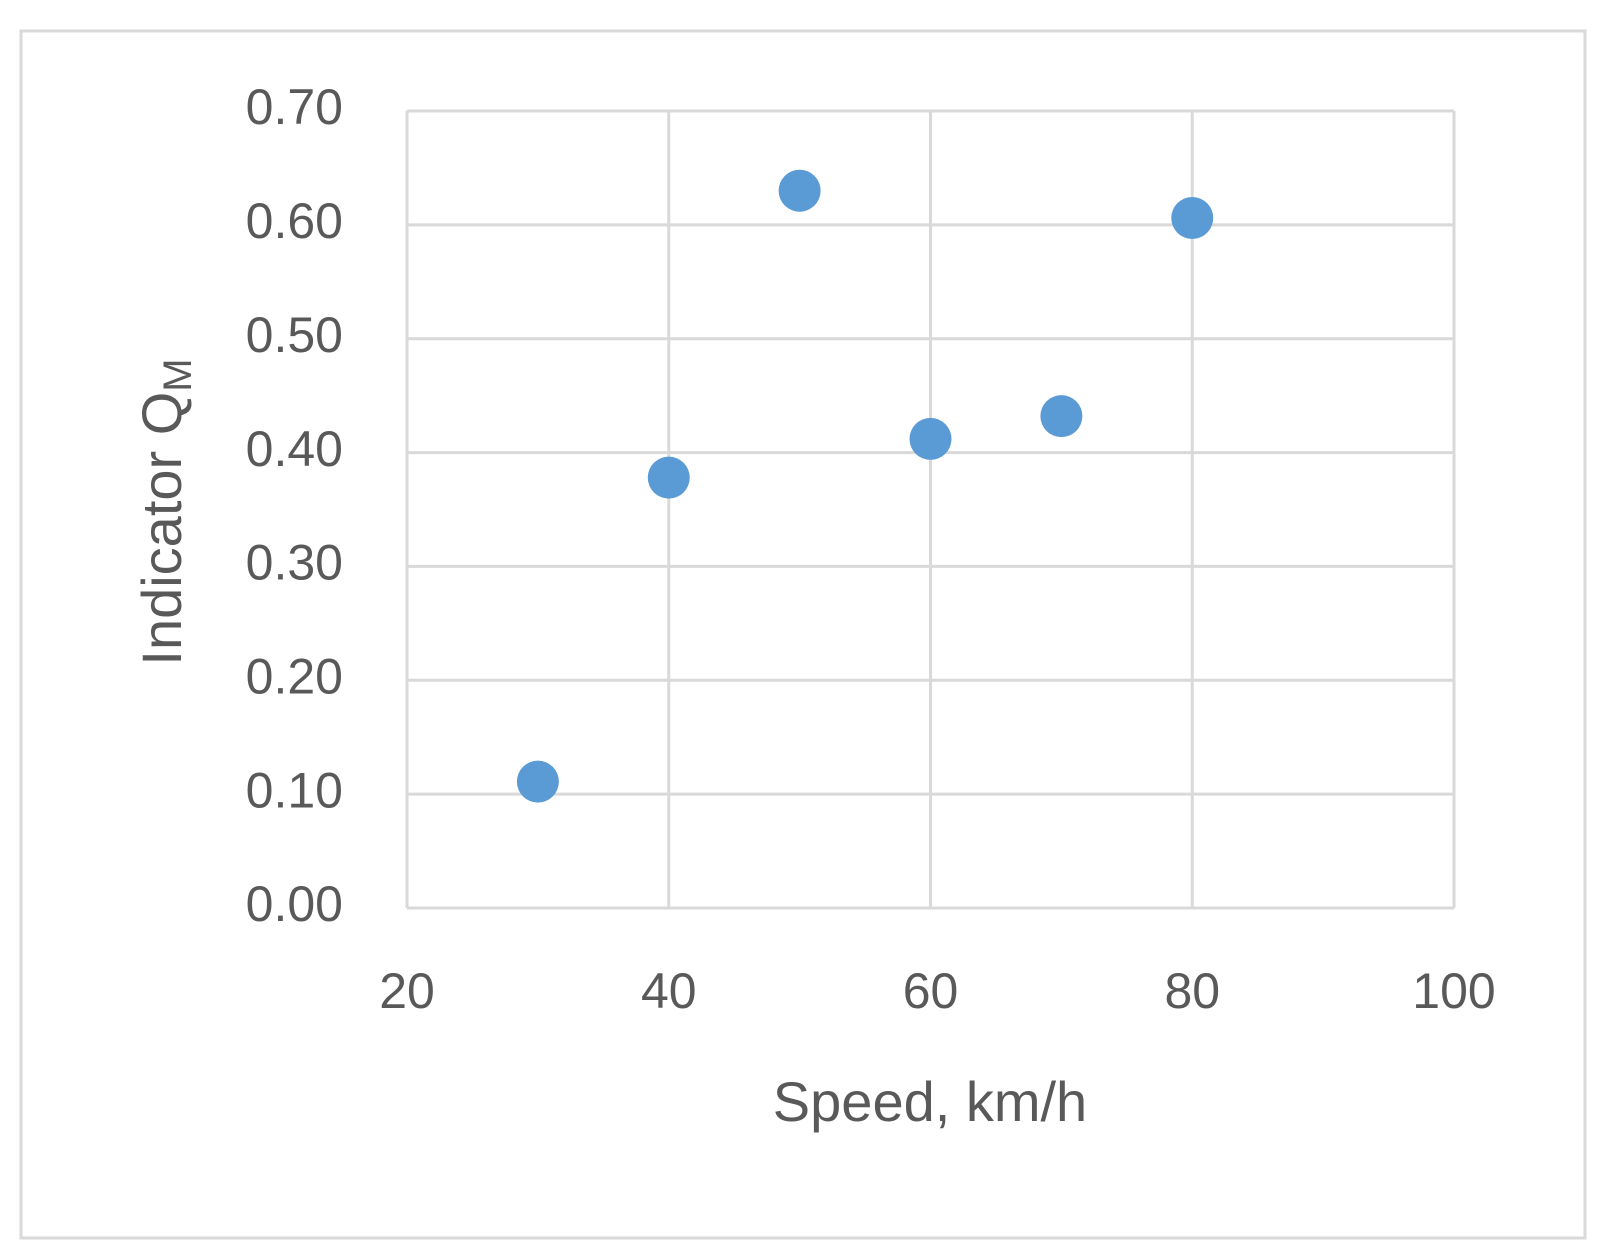 Image resolution: width=1605 pixels, height=1256 pixels. What do you see at coordinates (161, 529) in the screenshot?
I see `y-axis-label-text: Indicator Q` at bounding box center [161, 529].